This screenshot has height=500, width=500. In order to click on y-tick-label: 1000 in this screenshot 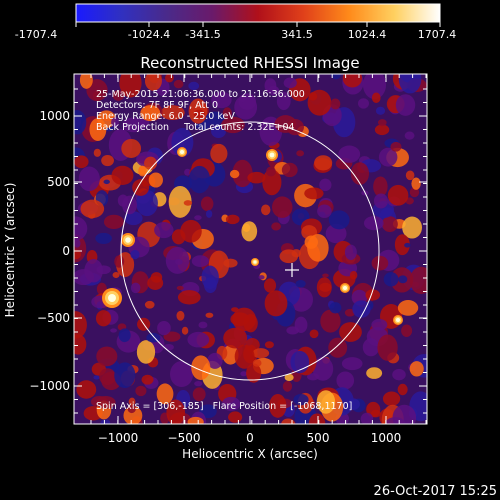, I will do `click(54, 116)`.